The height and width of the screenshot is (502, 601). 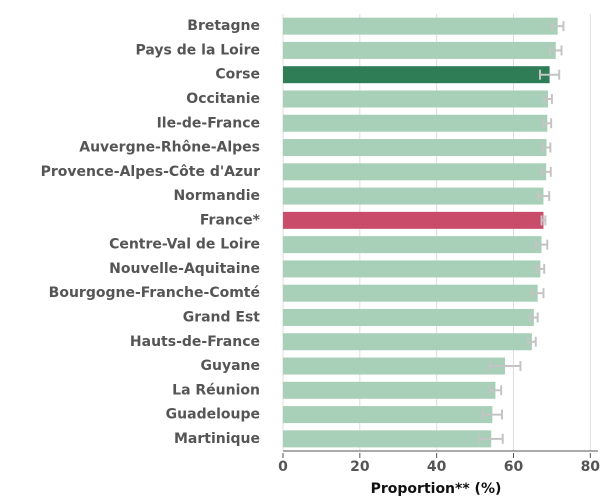 I want to click on y-tick-label: Ile-de-France, so click(x=208, y=123).